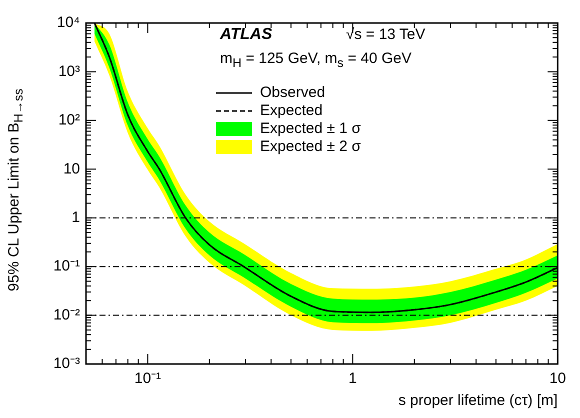  What do you see at coordinates (66, 363) in the screenshot?
I see `y-tick-label: 10⁻³` at bounding box center [66, 363].